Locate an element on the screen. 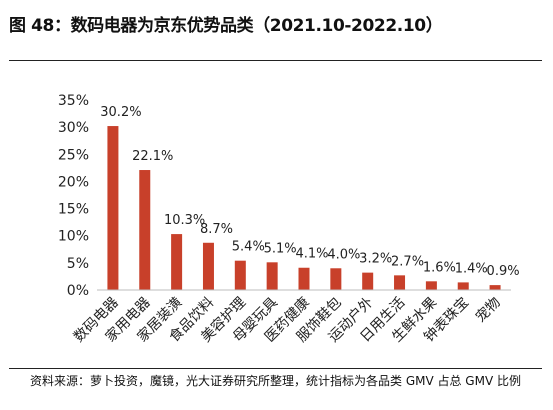  y-tick-label: 20% is located at coordinates (73, 182).